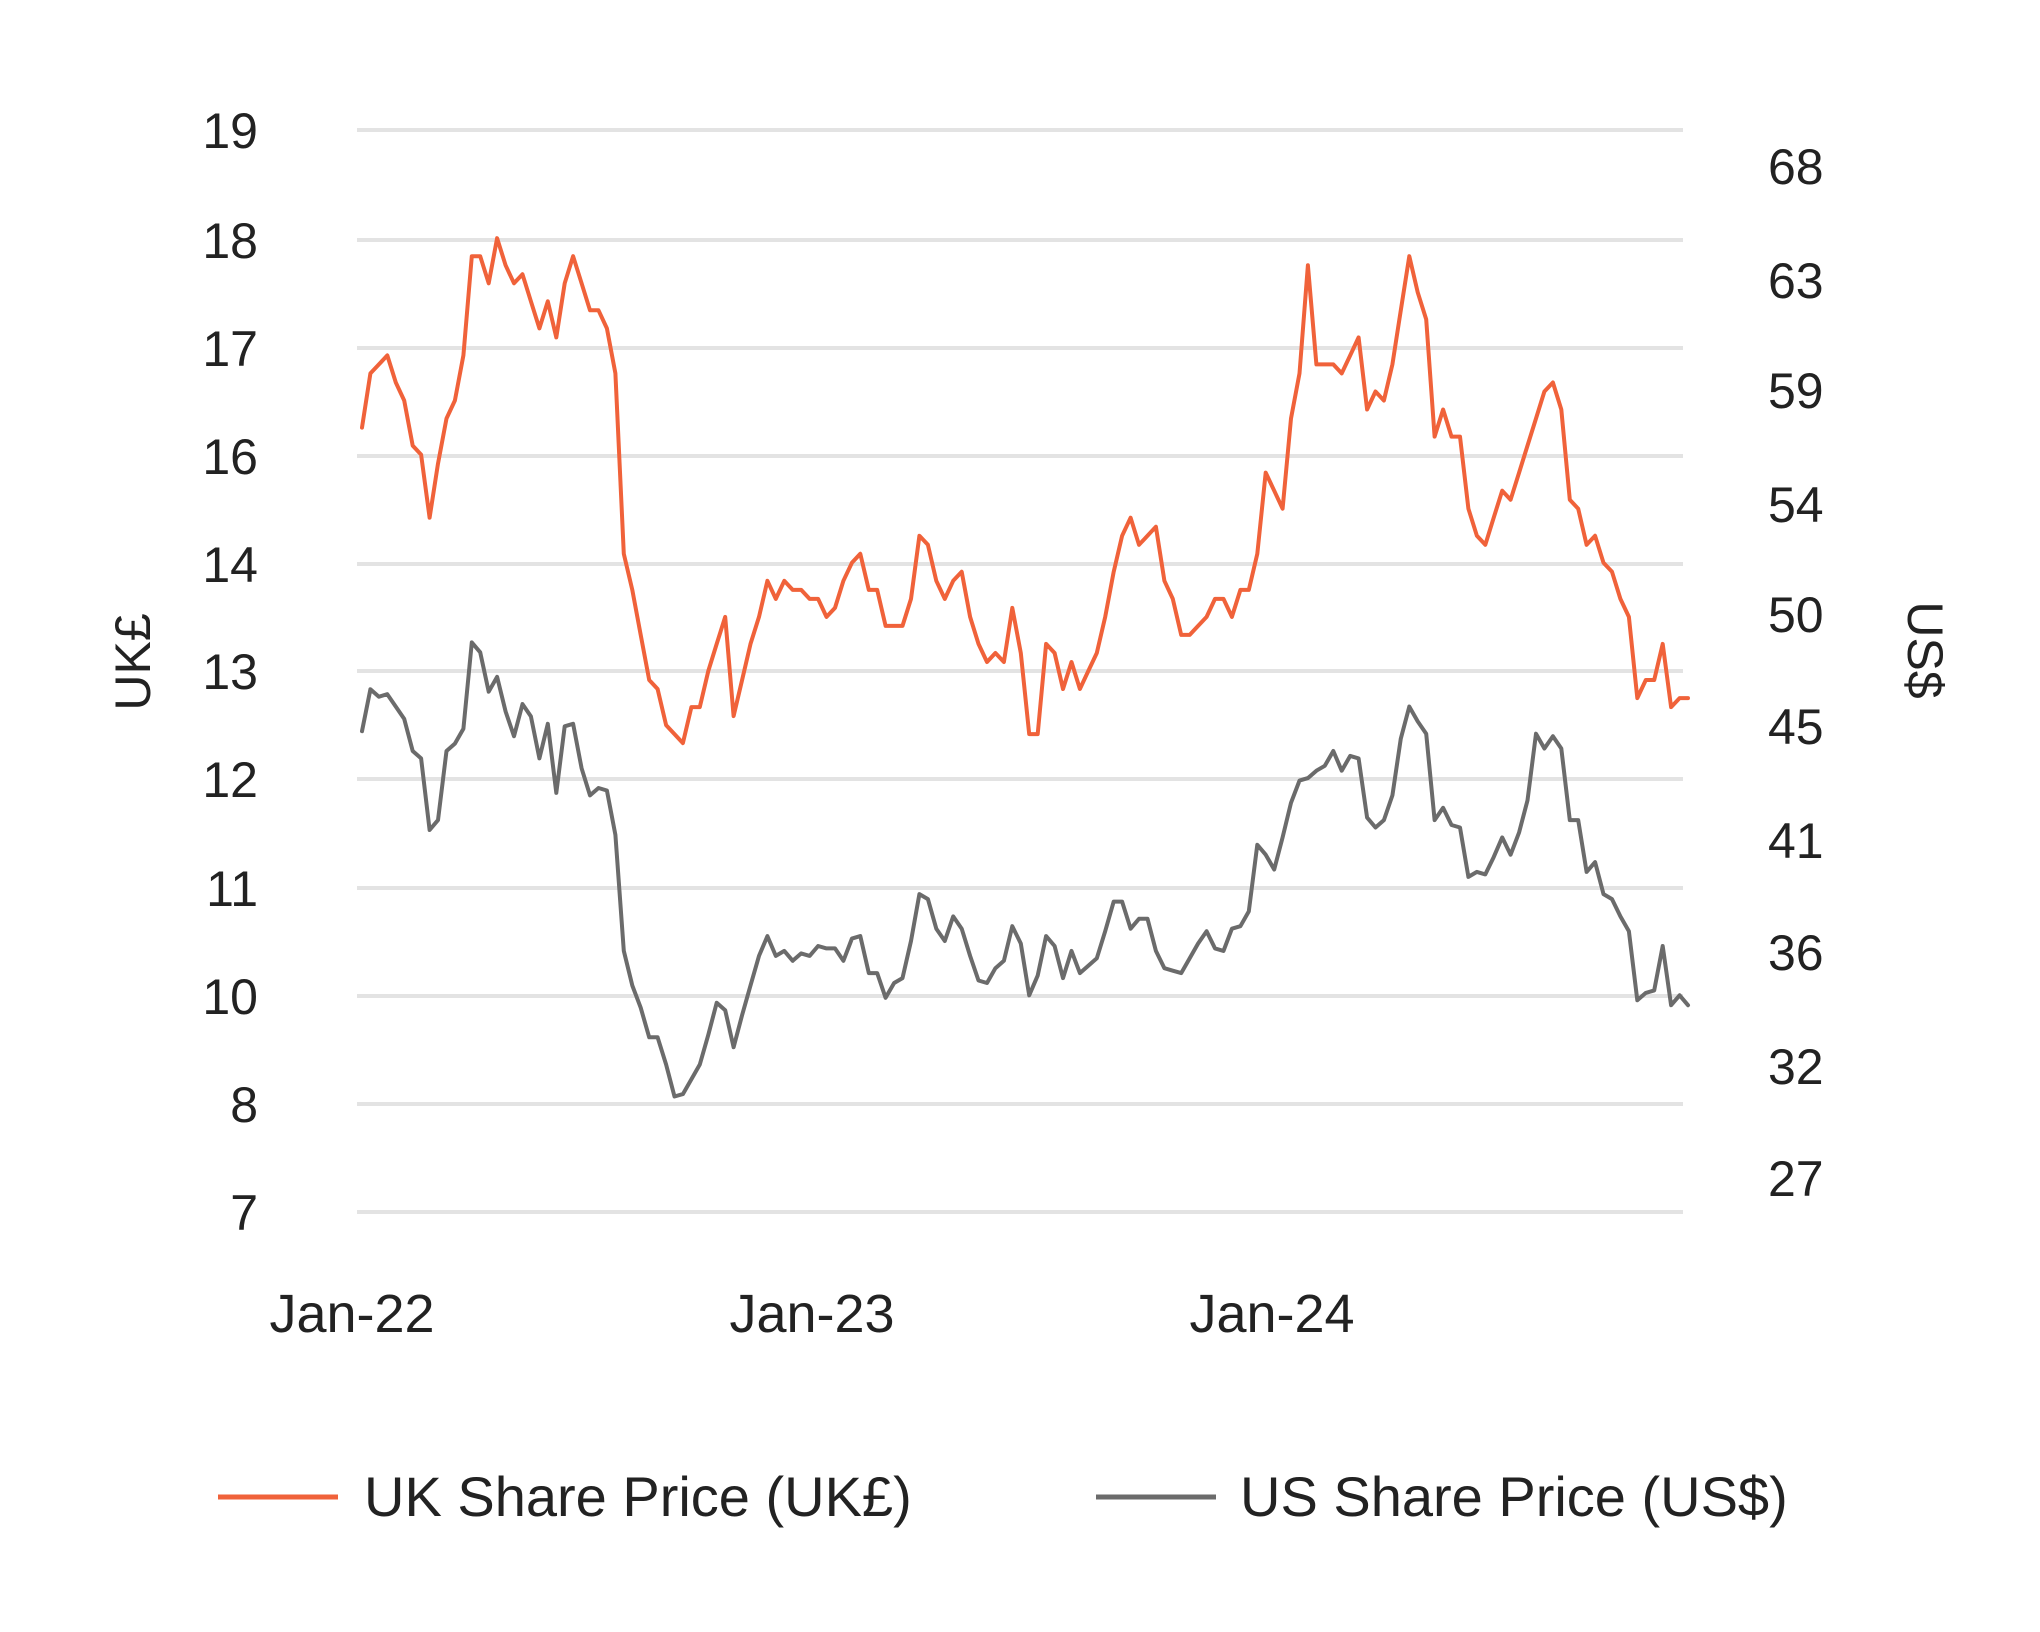 Image resolution: width=2040 pixels, height=1632 pixels. What do you see at coordinates (230, 131) in the screenshot?
I see `left-tick-label: 19` at bounding box center [230, 131].